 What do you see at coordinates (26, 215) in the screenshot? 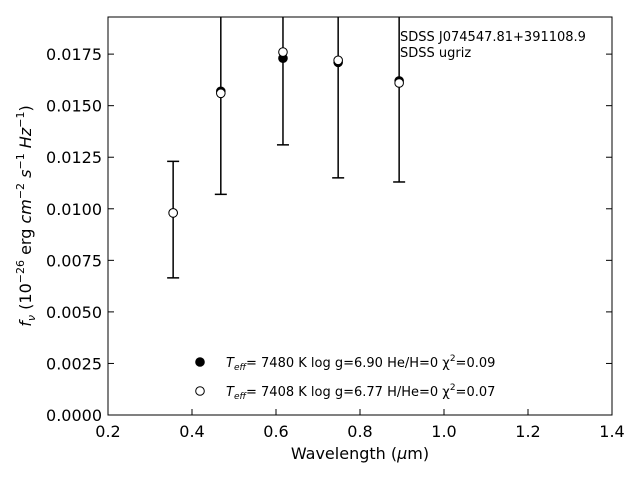
I see `y-axis-title: fν (10−26 erg cm−2 s−1 Hz−1)` at bounding box center [26, 215].